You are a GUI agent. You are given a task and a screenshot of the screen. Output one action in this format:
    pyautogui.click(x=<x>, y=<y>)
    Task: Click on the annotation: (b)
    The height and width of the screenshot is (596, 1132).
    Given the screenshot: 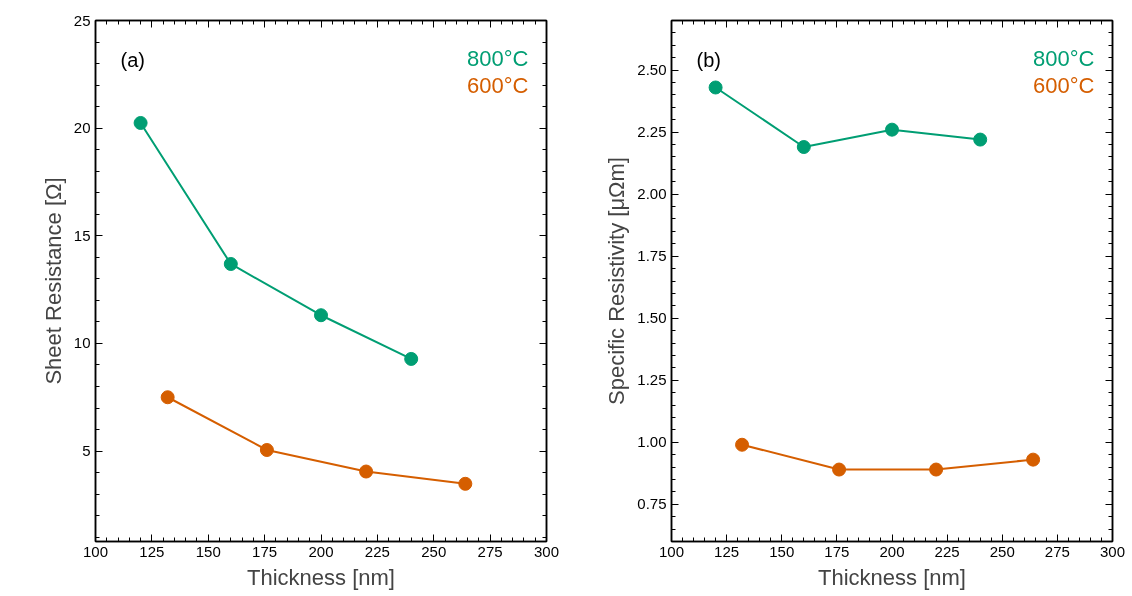 What is the action you would take?
    pyautogui.click(x=708, y=59)
    